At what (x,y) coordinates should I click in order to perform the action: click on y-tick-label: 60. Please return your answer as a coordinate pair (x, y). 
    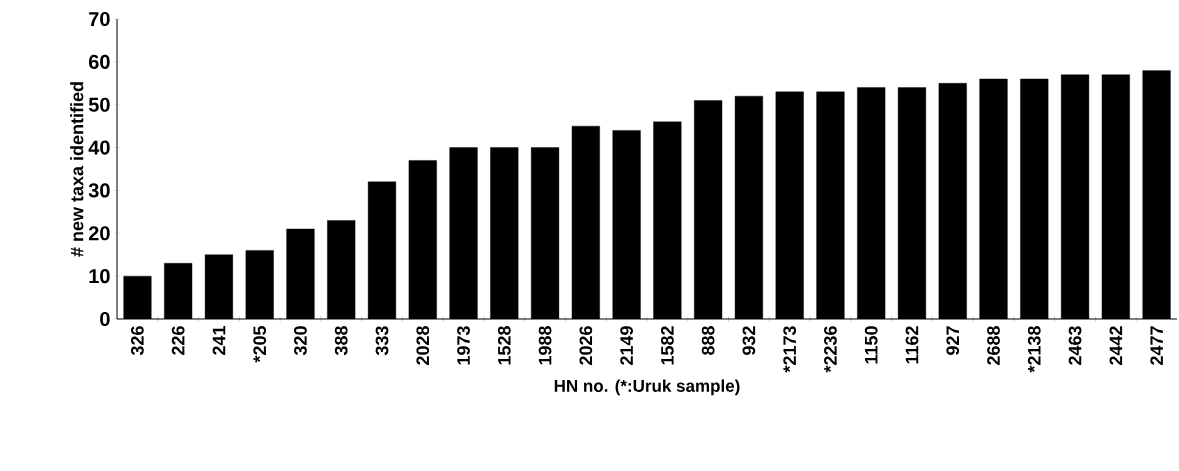
    Looking at the image, I should click on (99, 61).